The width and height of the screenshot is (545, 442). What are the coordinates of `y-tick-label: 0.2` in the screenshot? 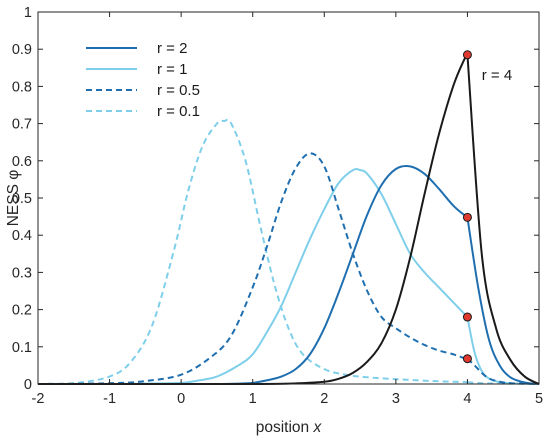 It's located at (22, 311).